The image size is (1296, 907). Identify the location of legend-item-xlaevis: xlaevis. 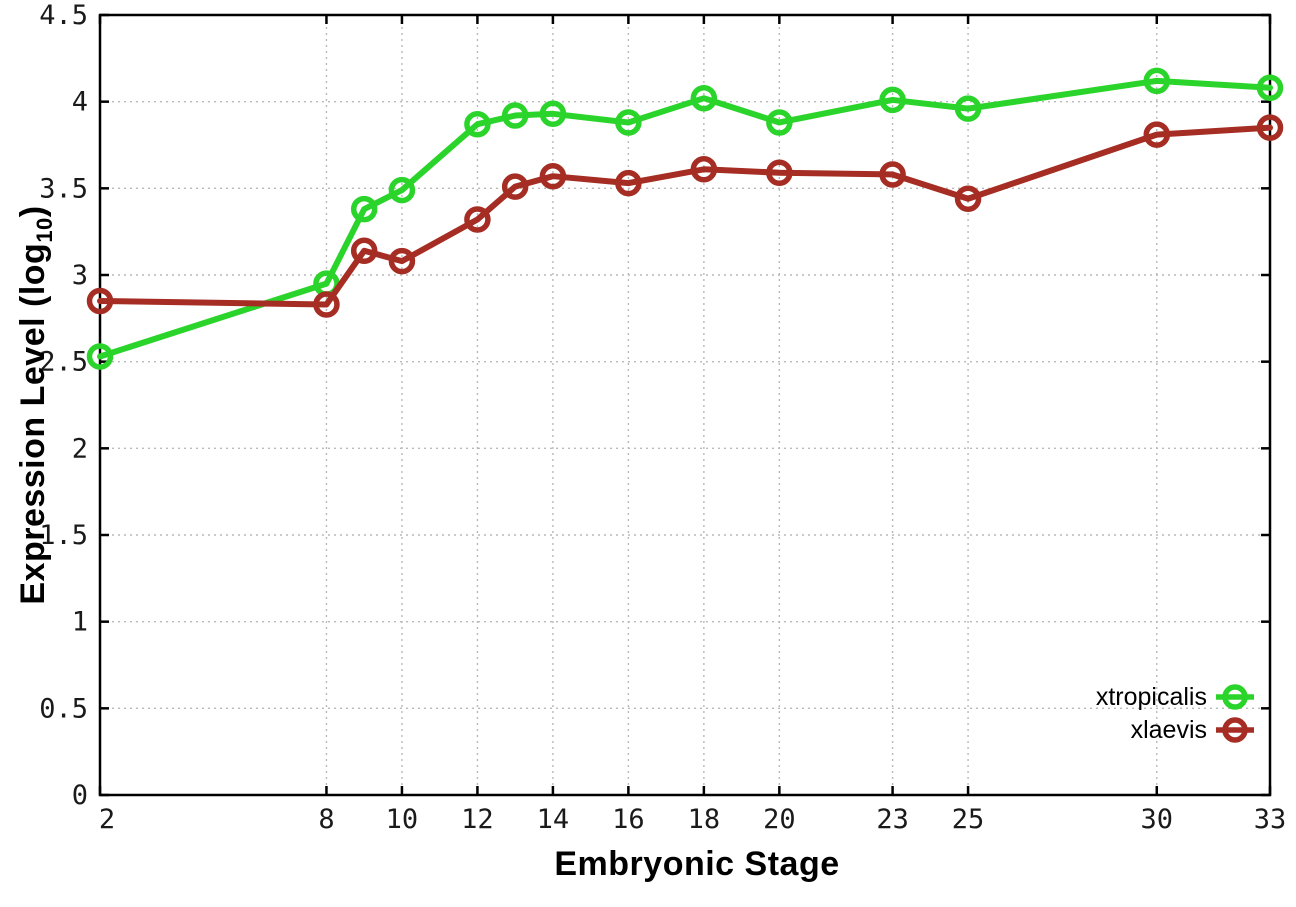
(1192, 730).